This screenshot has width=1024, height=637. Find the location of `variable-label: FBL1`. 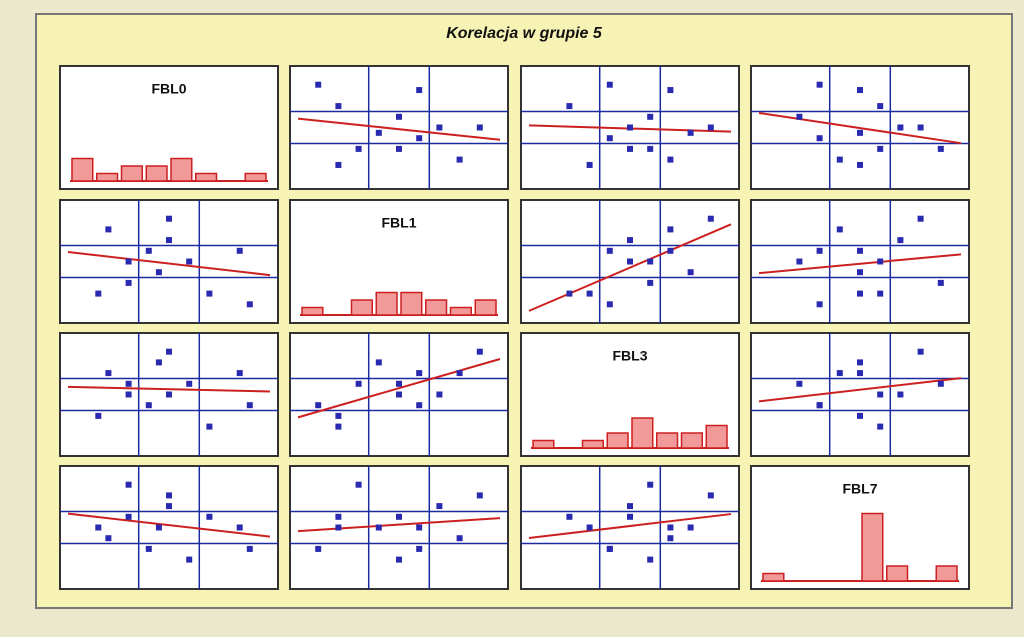

variable-label: FBL1 is located at coordinates (399, 223).